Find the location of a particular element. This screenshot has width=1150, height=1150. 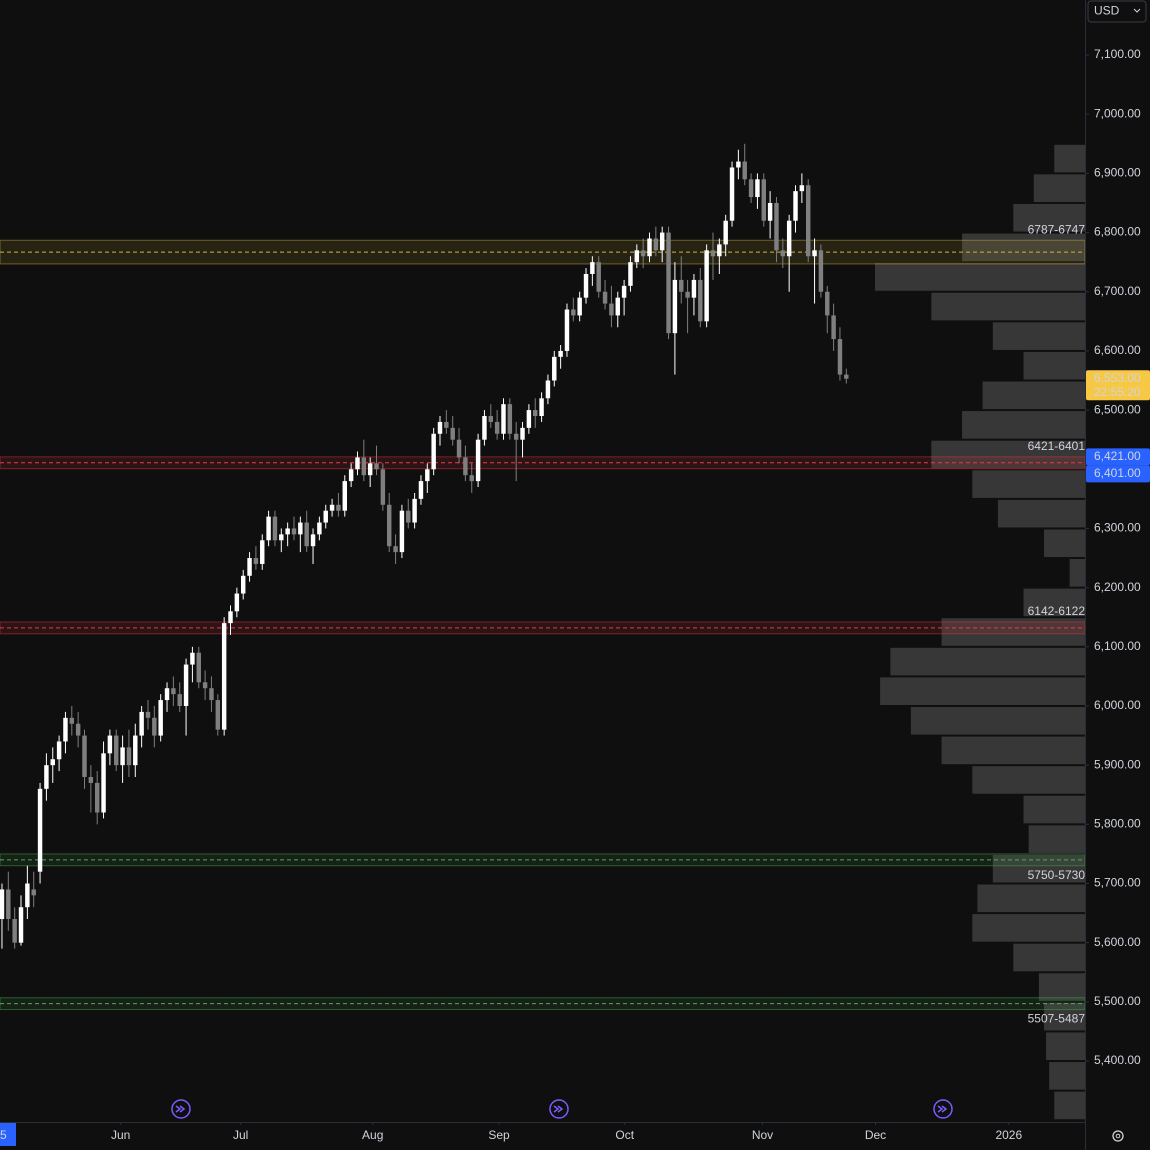

y-tick-label: 6,200.00 is located at coordinates (1117, 587).